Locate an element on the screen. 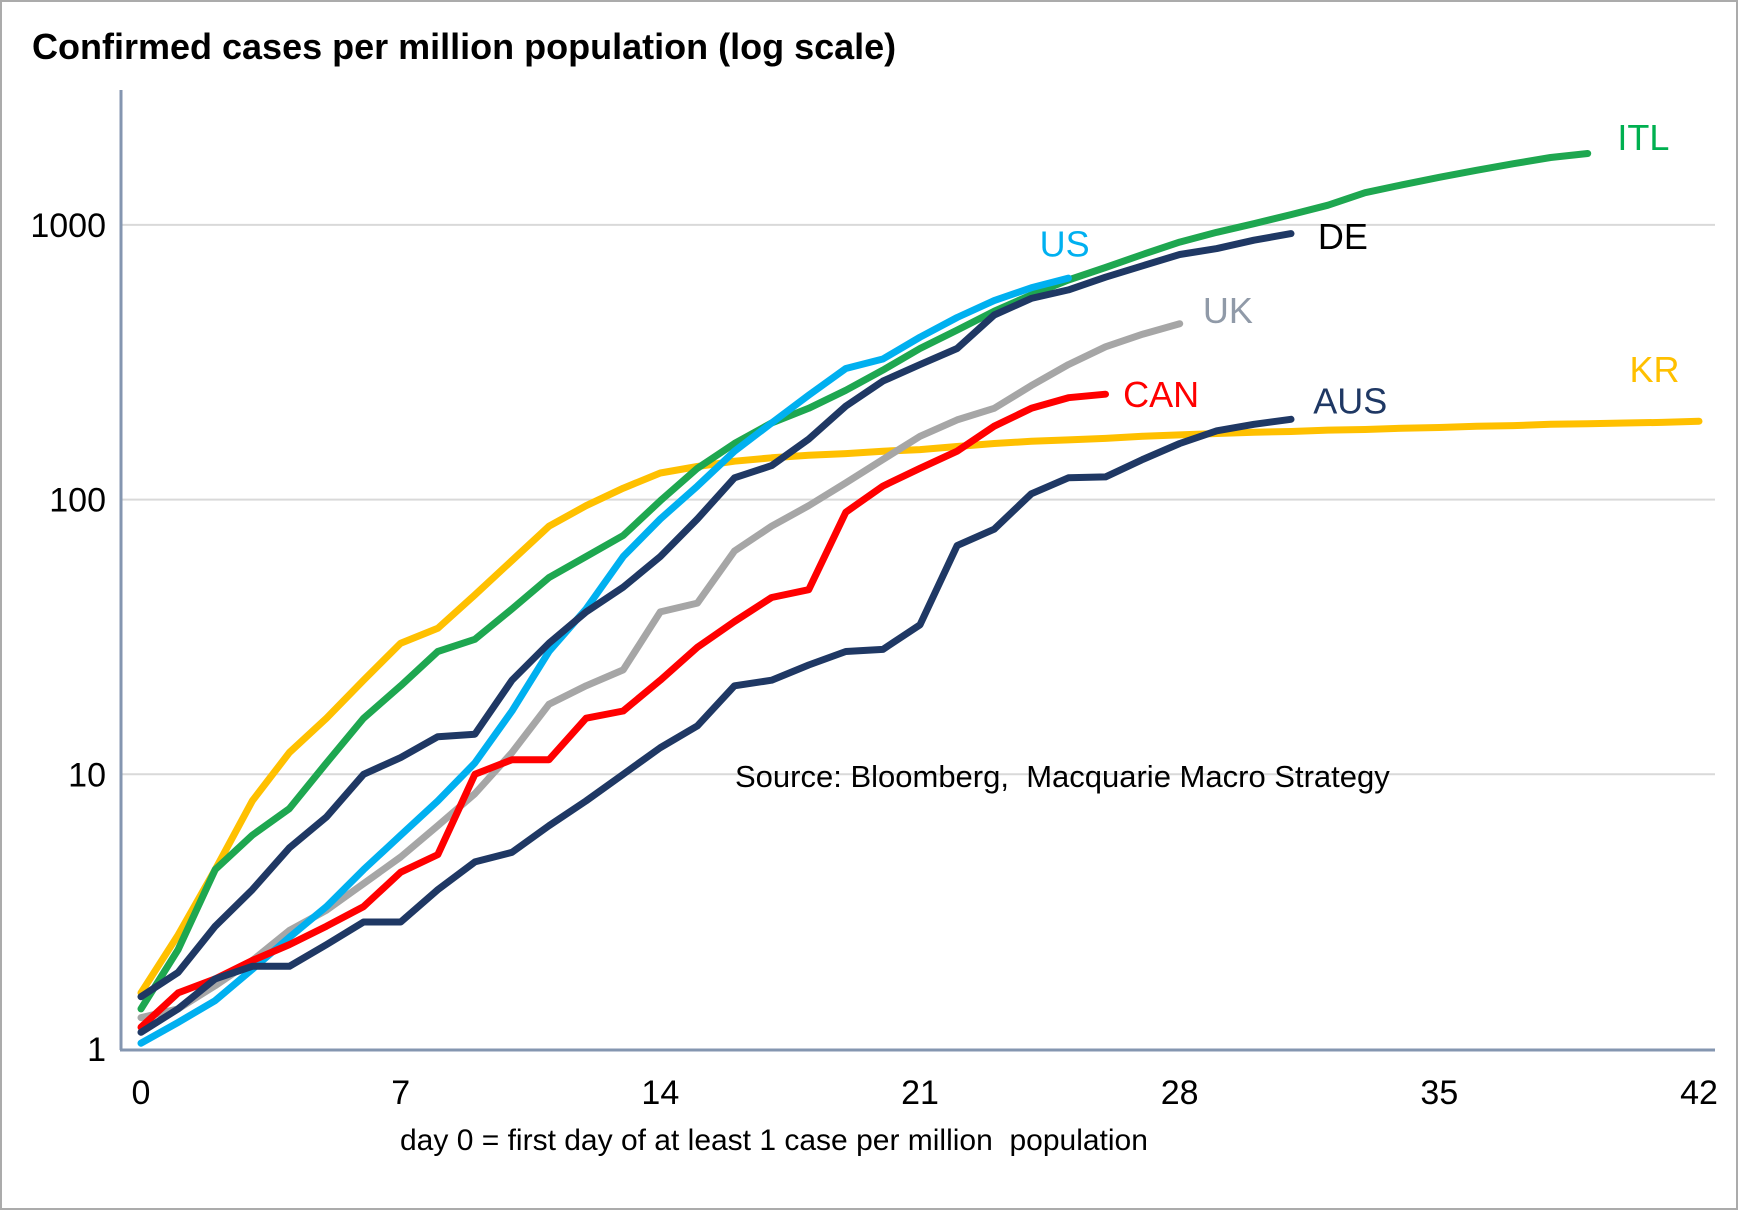 The image size is (1738, 1210). series-label-us: US is located at coordinates (1065, 243).